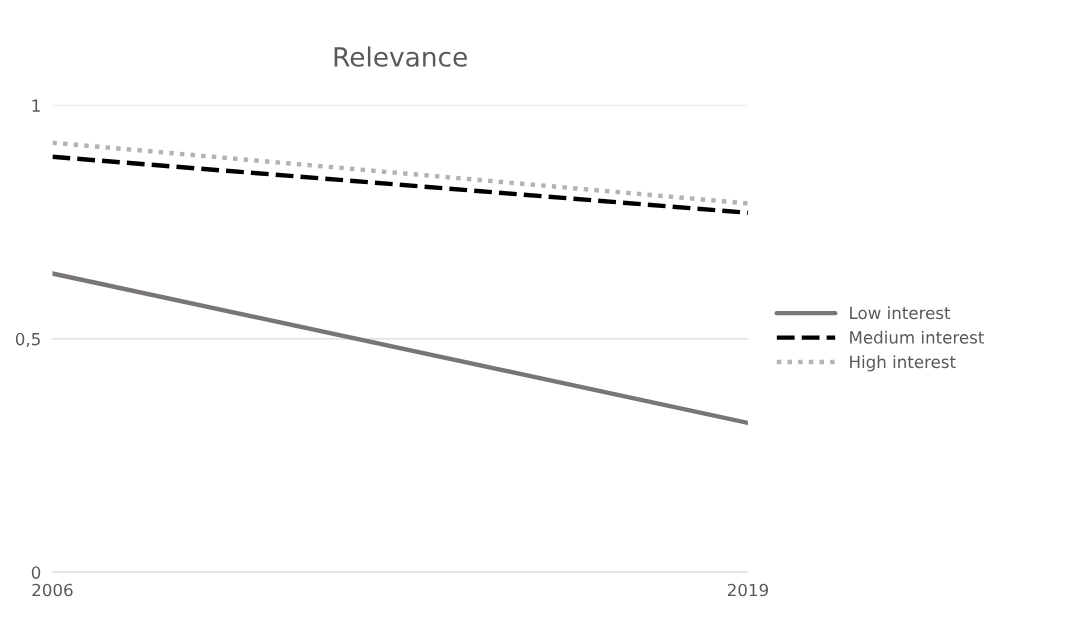 This screenshot has height=631, width=1070. Describe the element at coordinates (36, 572) in the screenshot. I see `y-tick-label: 0` at that location.